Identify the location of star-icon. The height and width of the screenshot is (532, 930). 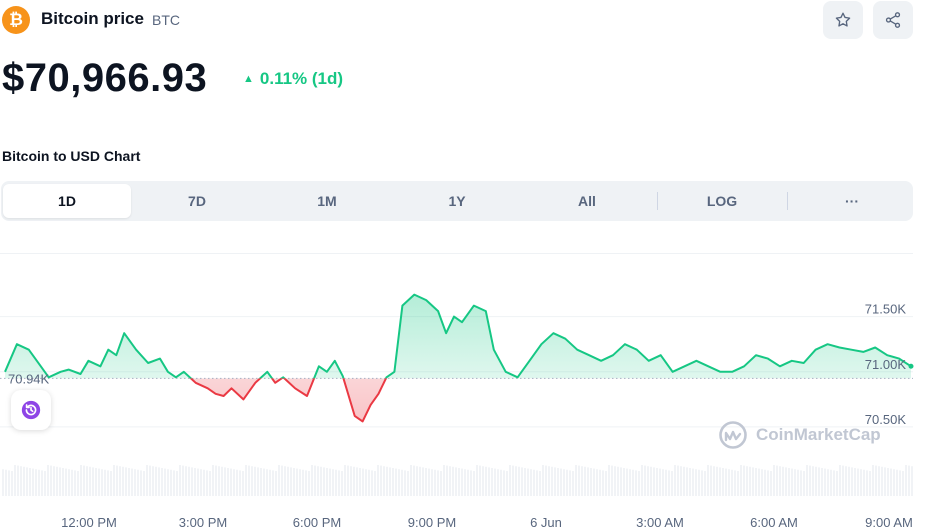
(843, 19).